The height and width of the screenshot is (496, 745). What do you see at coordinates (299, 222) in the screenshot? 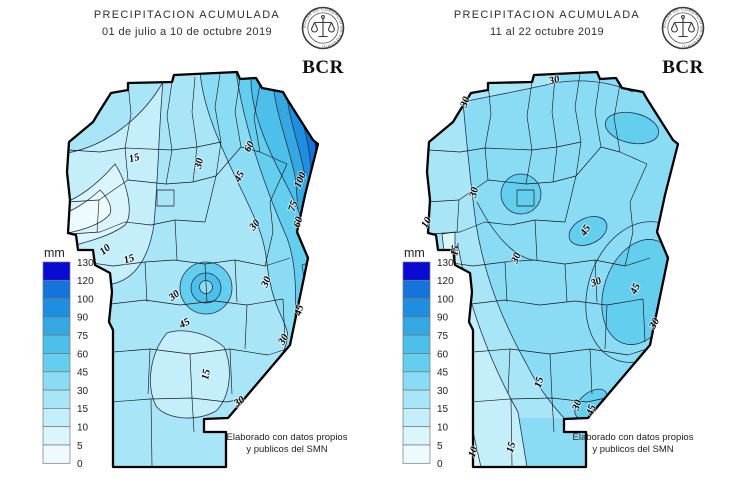
I see `contour-value-label: 60` at bounding box center [299, 222].